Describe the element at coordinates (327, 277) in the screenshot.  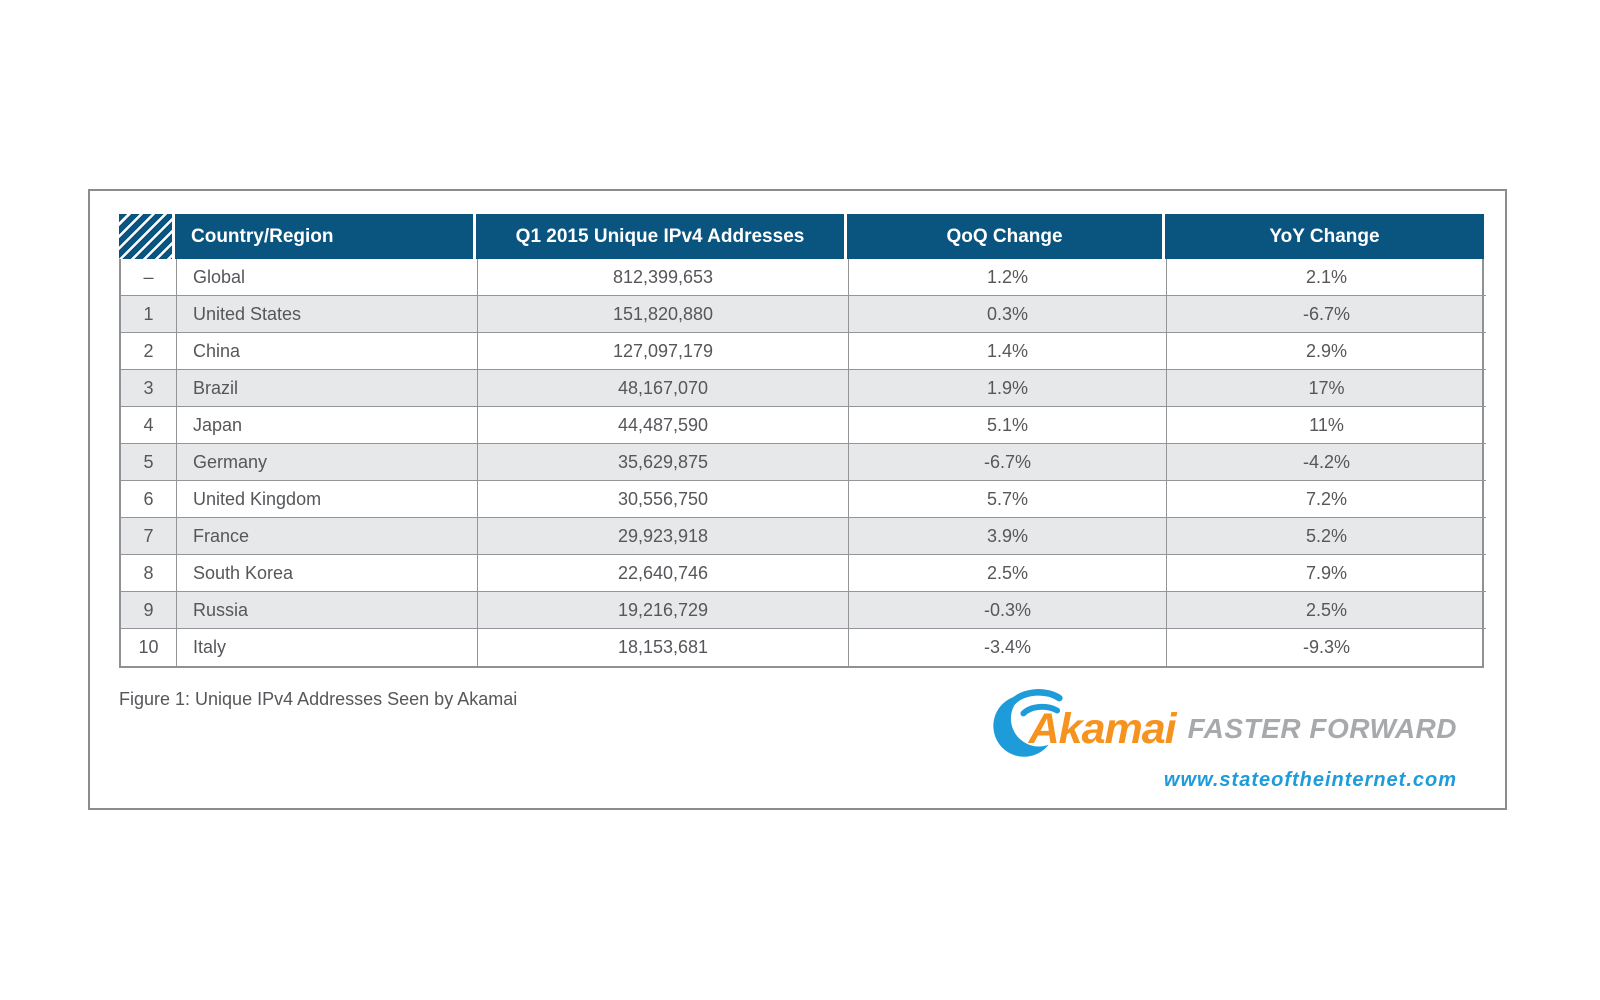
I see `country-cell: Global` at that location.